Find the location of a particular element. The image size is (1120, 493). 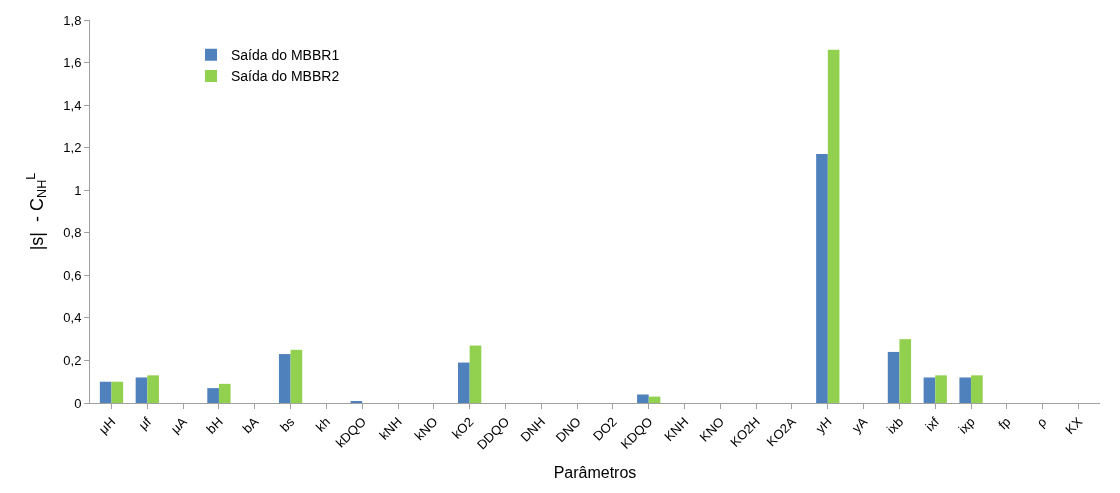

x-tick-label: kh is located at coordinates (323, 424).